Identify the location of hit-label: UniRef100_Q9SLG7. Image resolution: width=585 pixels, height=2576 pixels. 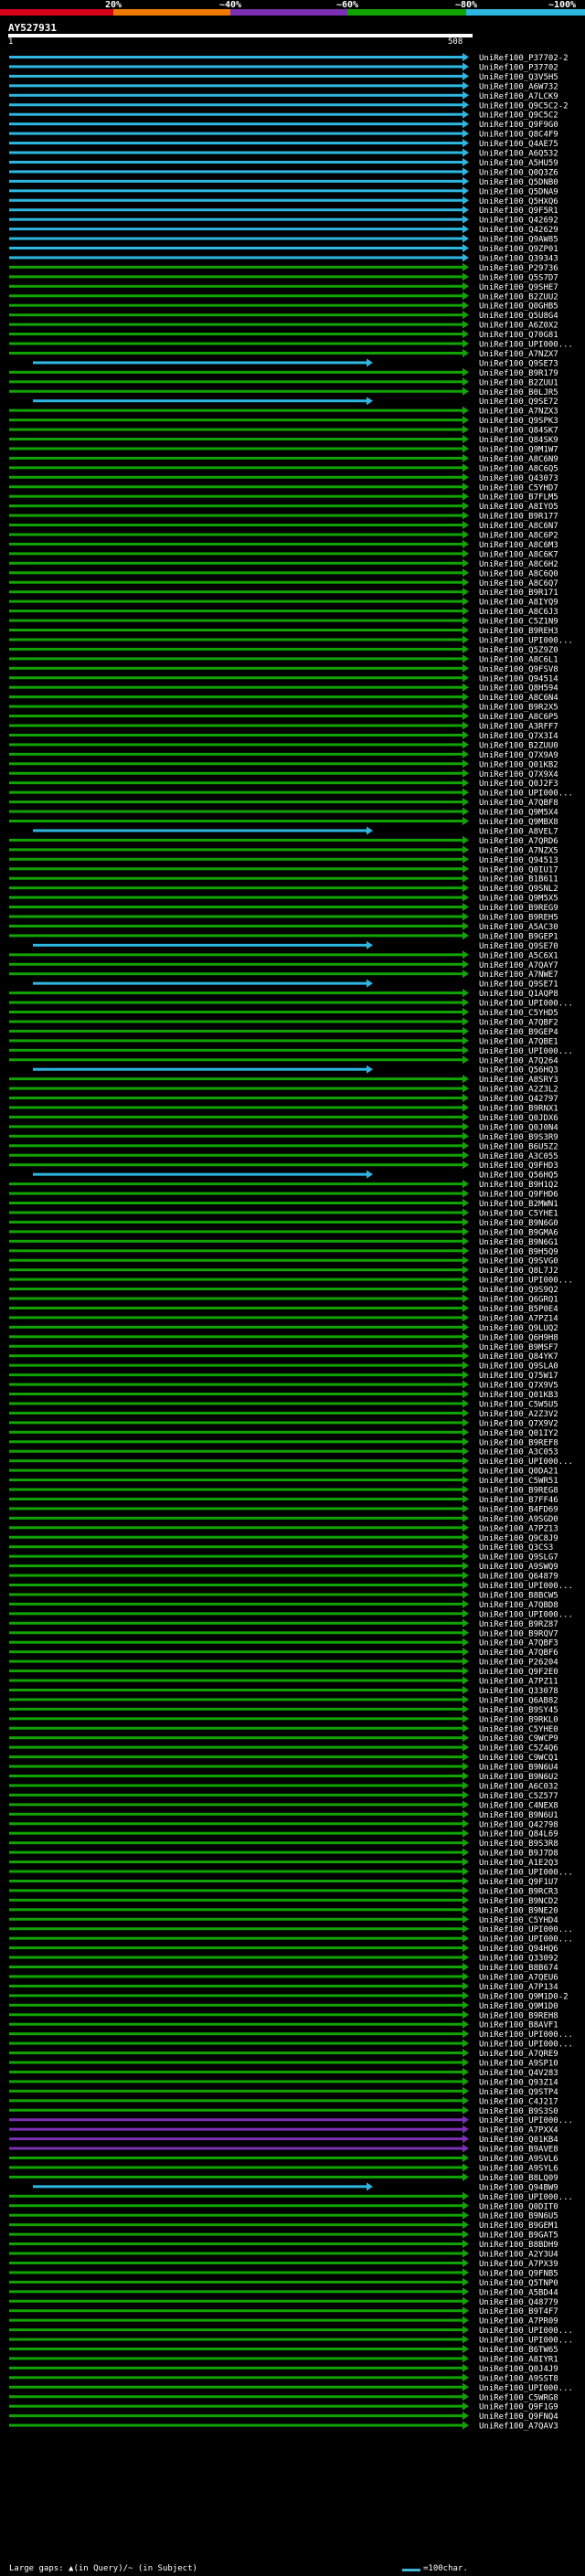
(518, 1558).